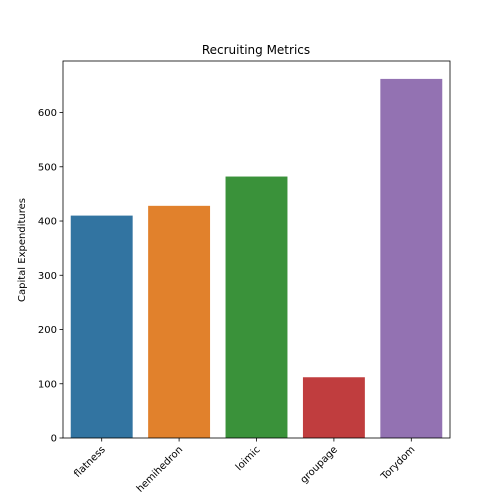  What do you see at coordinates (90, 462) in the screenshot?
I see `x-tick-label: flatness` at bounding box center [90, 462].